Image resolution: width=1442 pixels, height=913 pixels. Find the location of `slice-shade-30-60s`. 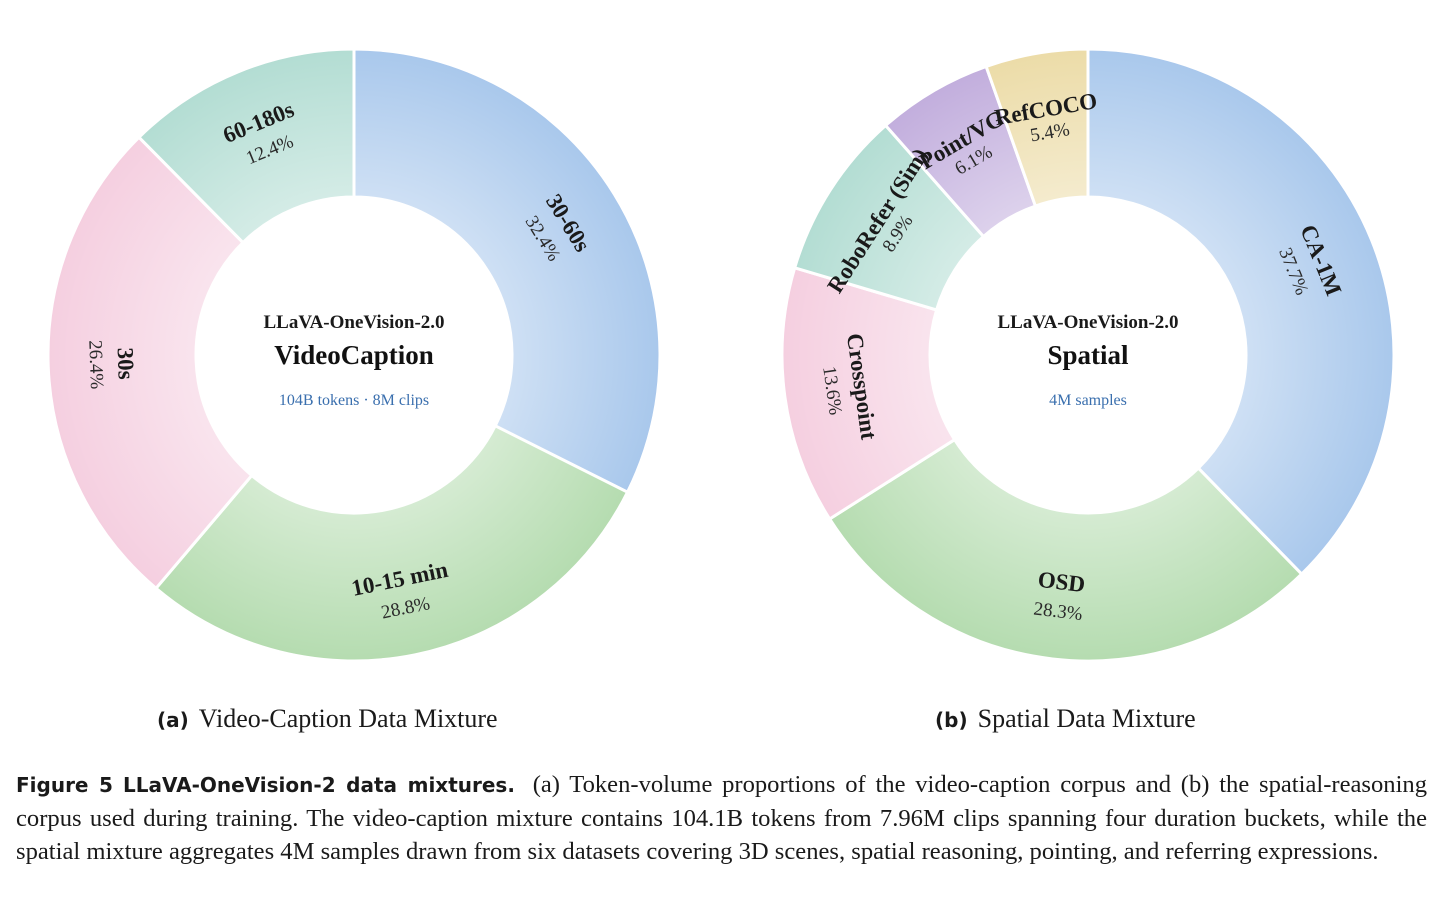

slice-shade-30-60s is located at coordinates (507, 271).